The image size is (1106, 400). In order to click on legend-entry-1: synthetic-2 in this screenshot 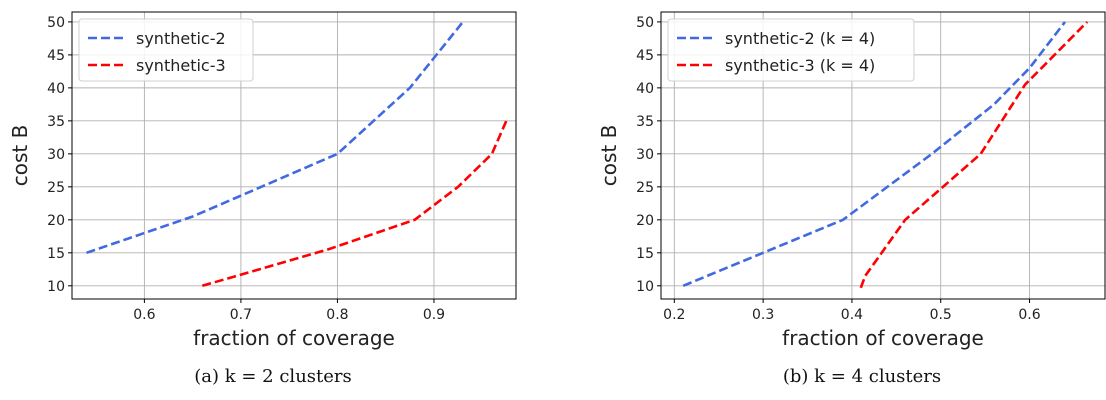, I will do `click(181, 38)`.